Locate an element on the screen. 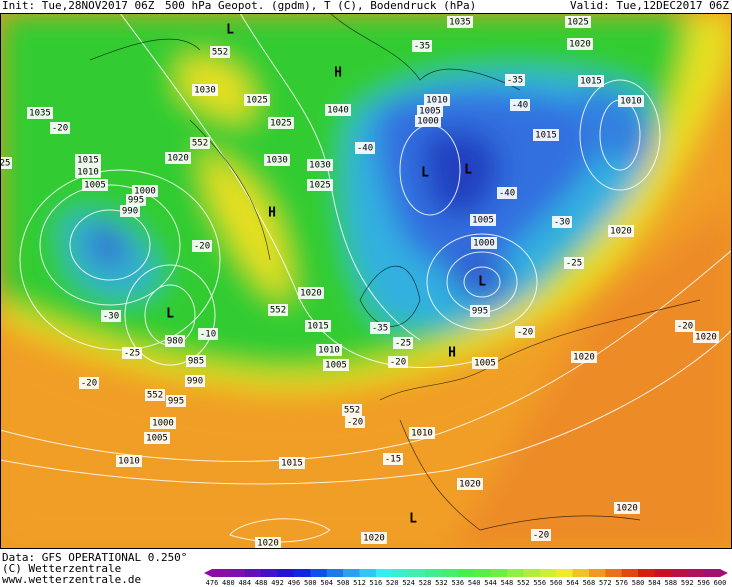  contour-label: -35 is located at coordinates (380, 329).